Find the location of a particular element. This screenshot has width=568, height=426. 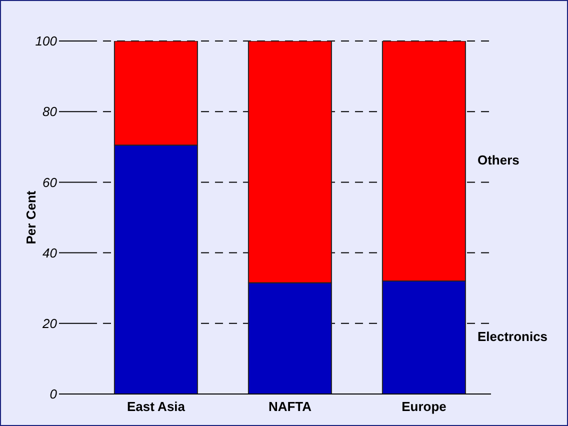

y-tick-label: 100 is located at coordinates (46, 41).